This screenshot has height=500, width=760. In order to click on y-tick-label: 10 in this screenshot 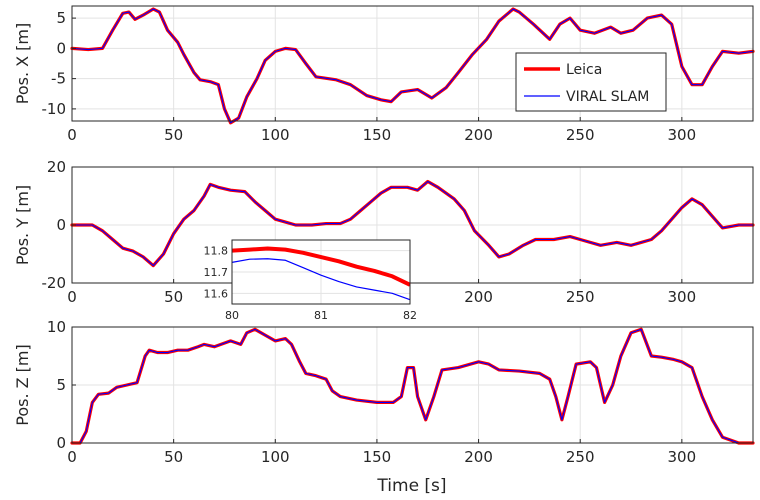, I will do `click(56, 327)`.